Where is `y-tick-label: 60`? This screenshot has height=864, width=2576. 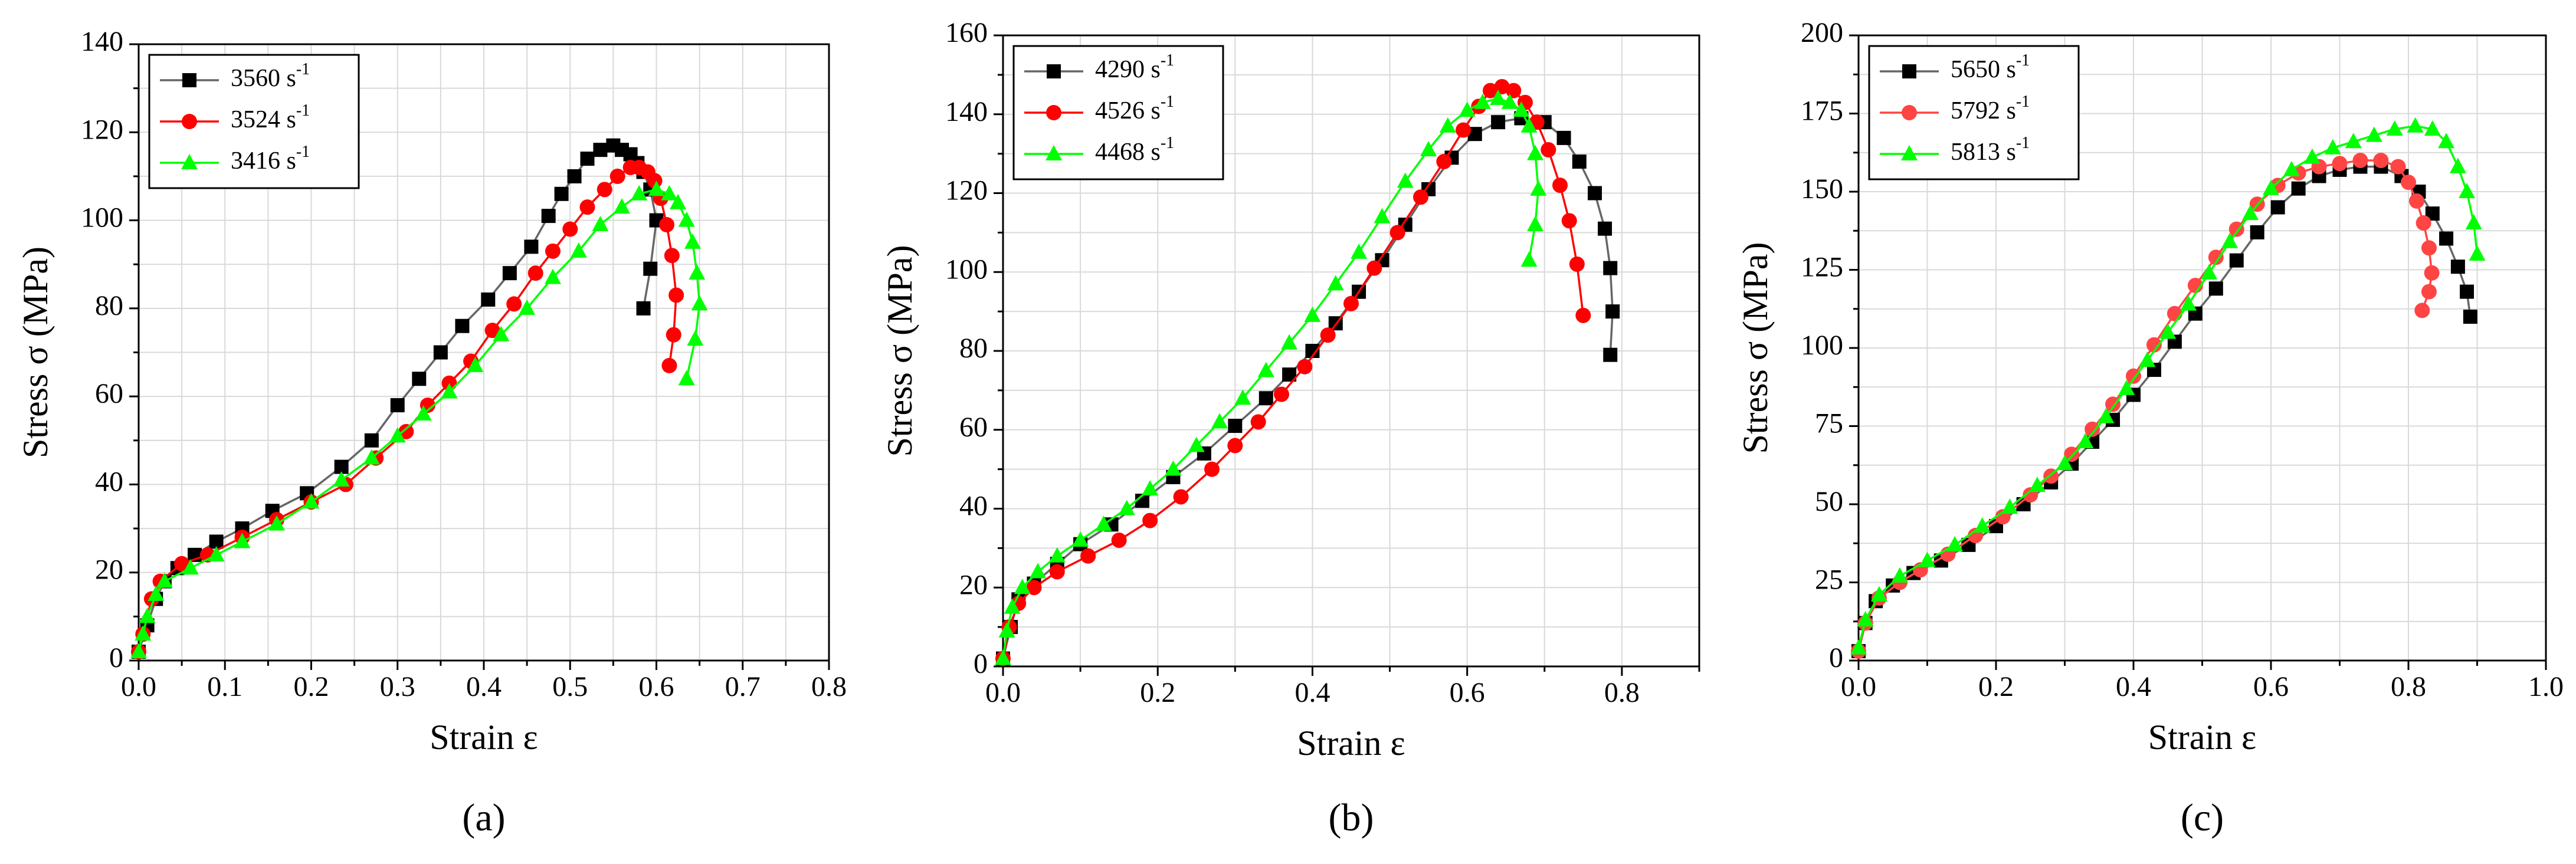
y-tick-label: 60 is located at coordinates (973, 427).